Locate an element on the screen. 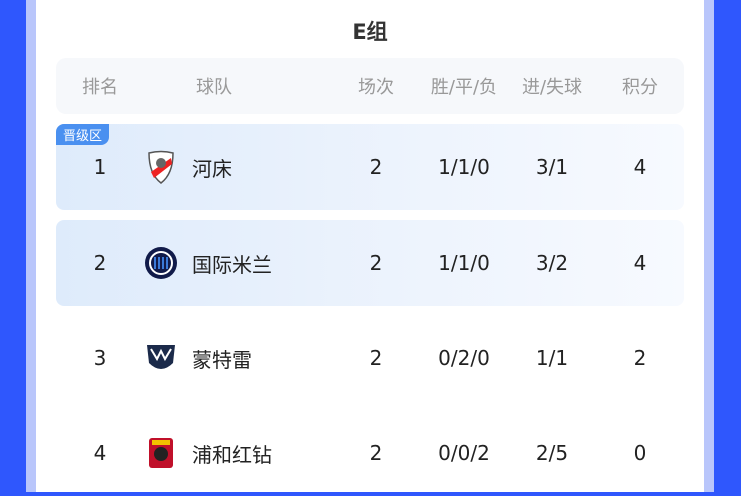 This screenshot has height=496, width=741. team-name: 国际米兰 is located at coordinates (232, 264).